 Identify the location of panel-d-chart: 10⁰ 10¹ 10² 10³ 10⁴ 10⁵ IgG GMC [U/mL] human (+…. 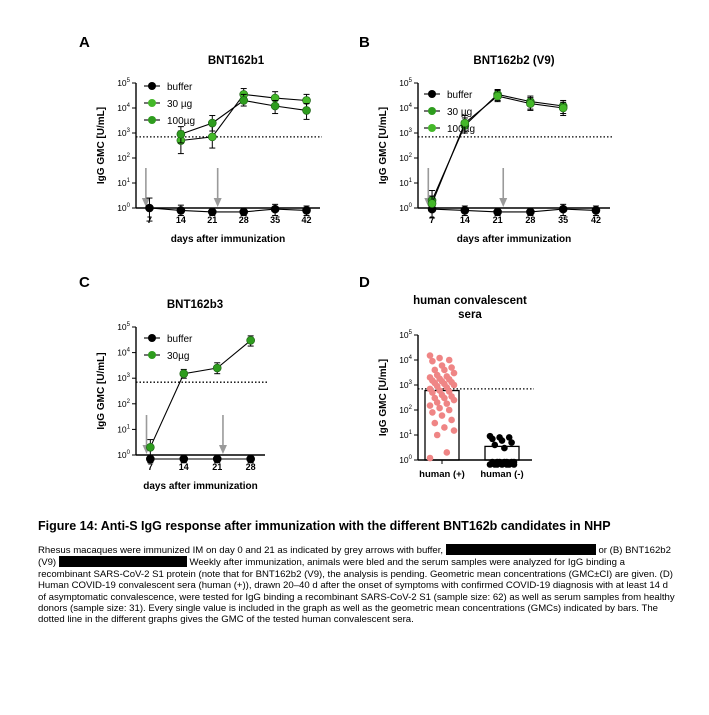
(456, 387).